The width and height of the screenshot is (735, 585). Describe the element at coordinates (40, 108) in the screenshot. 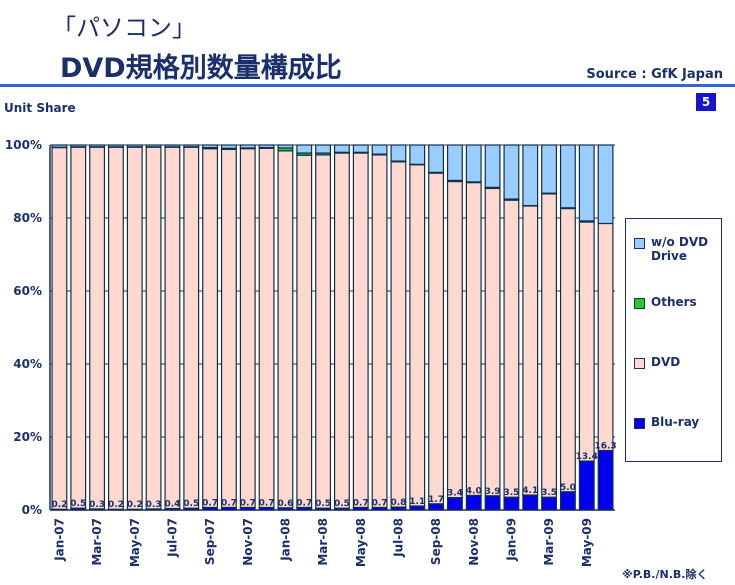

I see `unit-label: Unit Share` at that location.